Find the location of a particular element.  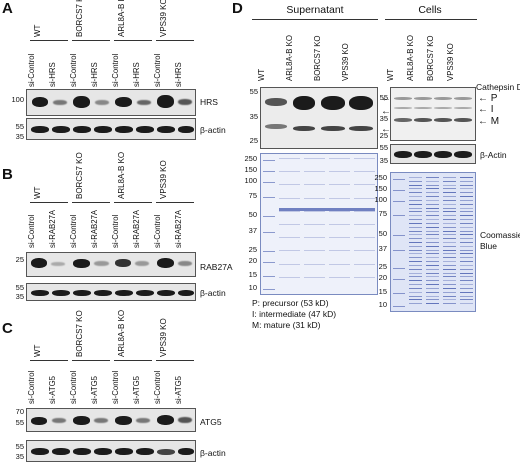

legend-i: I: intermediate (47 kD) is located at coordinates (294, 314).